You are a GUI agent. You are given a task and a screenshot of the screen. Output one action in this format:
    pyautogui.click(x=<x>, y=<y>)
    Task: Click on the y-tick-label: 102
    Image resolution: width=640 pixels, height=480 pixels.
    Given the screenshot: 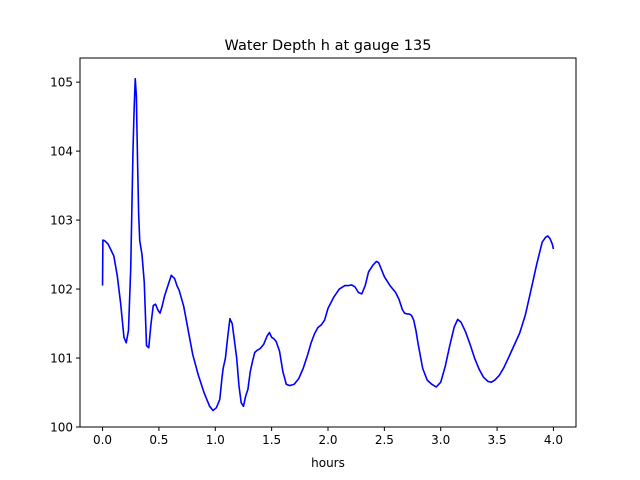 What is the action you would take?
    pyautogui.click(x=61, y=290)
    